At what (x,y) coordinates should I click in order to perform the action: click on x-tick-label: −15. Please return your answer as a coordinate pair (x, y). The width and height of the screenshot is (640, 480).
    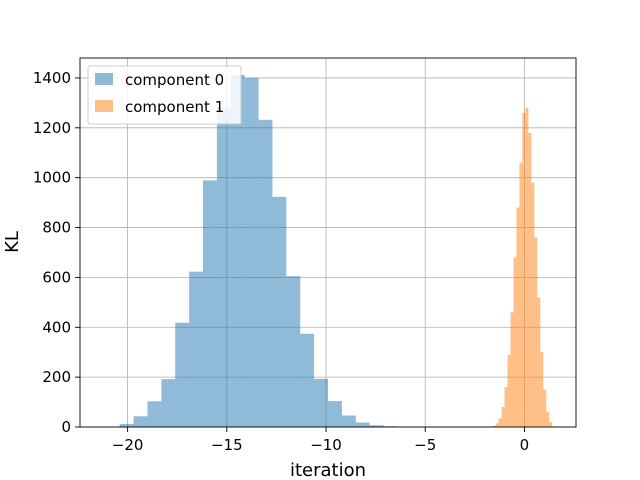
    Looking at the image, I should click on (227, 445).